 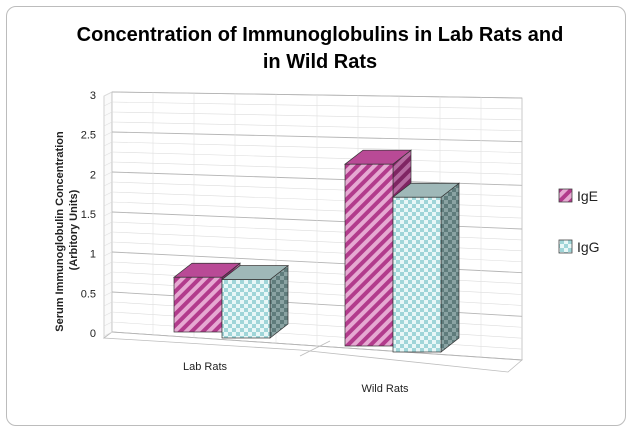 I want to click on bar-ige-lab-rats, so click(x=198, y=304).